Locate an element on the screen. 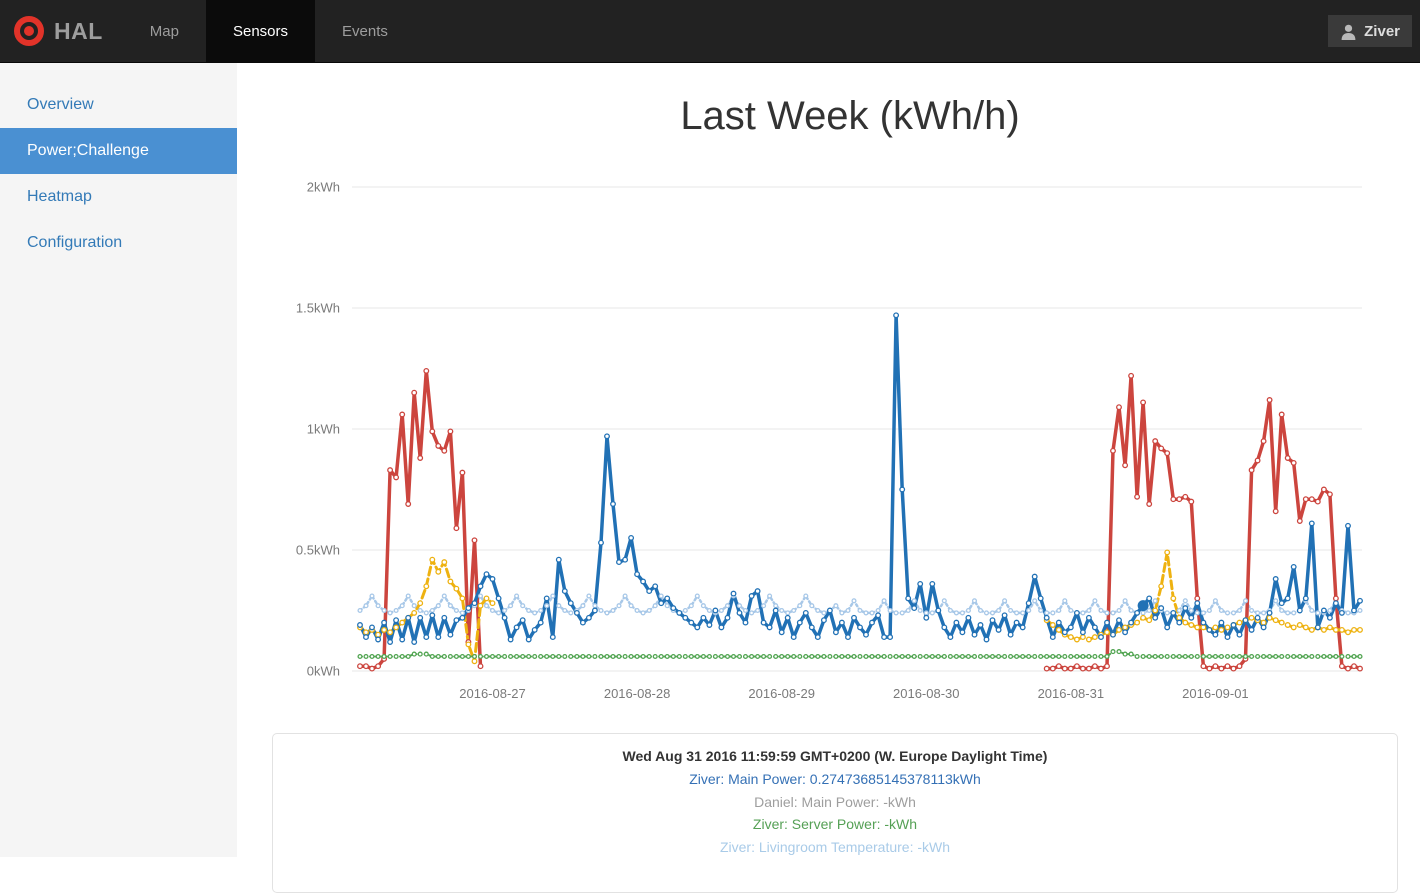 The height and width of the screenshot is (893, 1420). svg-text: 2kWh is located at coordinates (323, 187).